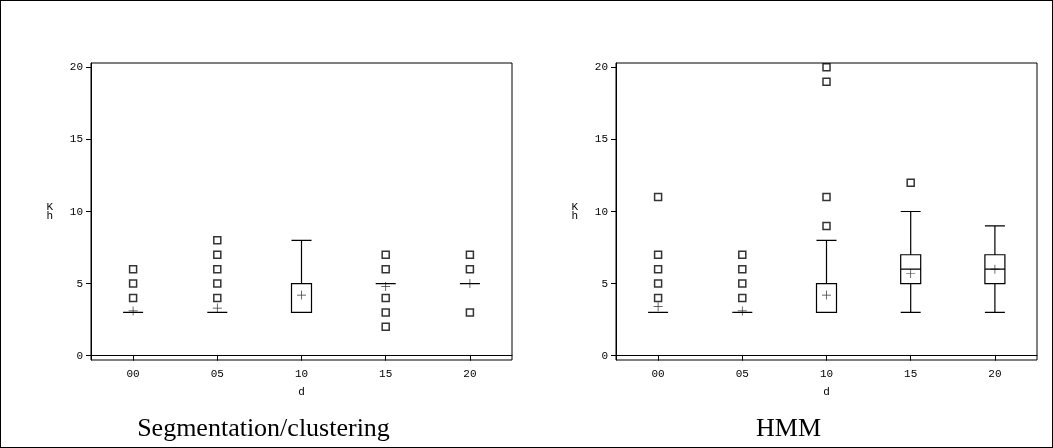 Image resolution: width=1053 pixels, height=448 pixels. I want to click on text: HMM, so click(788, 427).